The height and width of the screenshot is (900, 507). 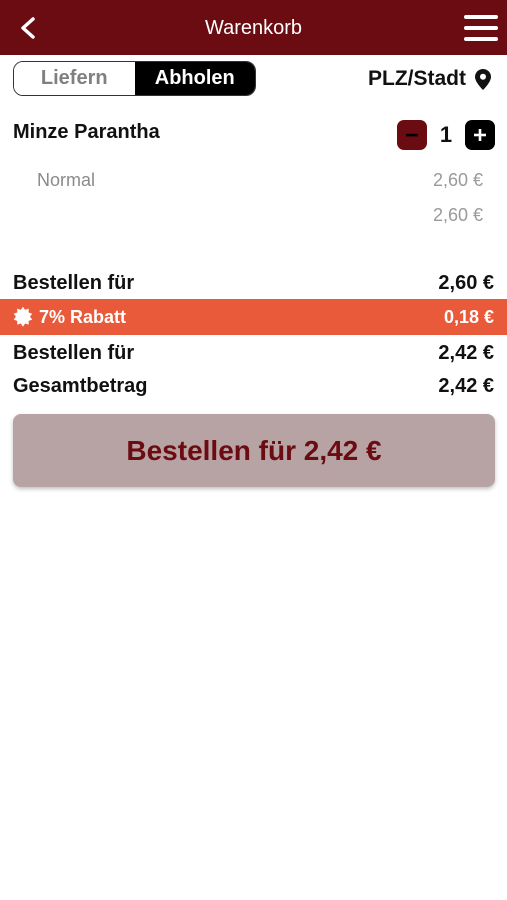 What do you see at coordinates (74, 78) in the screenshot?
I see `toggle-option-deliver: Liefern` at bounding box center [74, 78].